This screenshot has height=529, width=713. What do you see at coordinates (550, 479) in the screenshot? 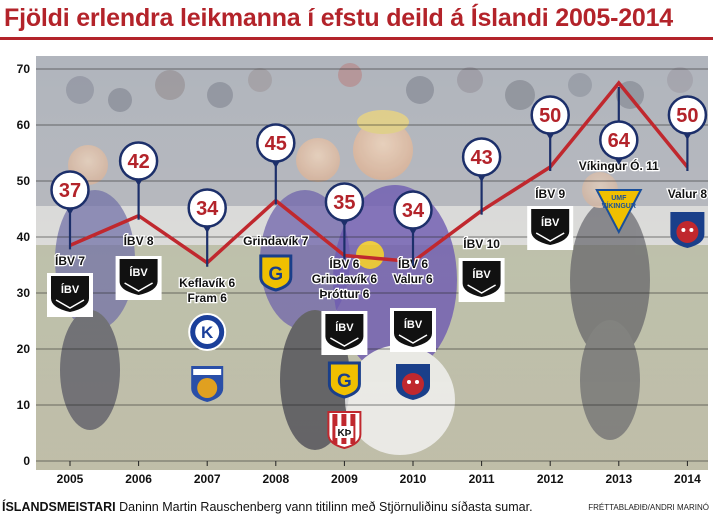
I see `x-tick-label: 2012` at bounding box center [550, 479].